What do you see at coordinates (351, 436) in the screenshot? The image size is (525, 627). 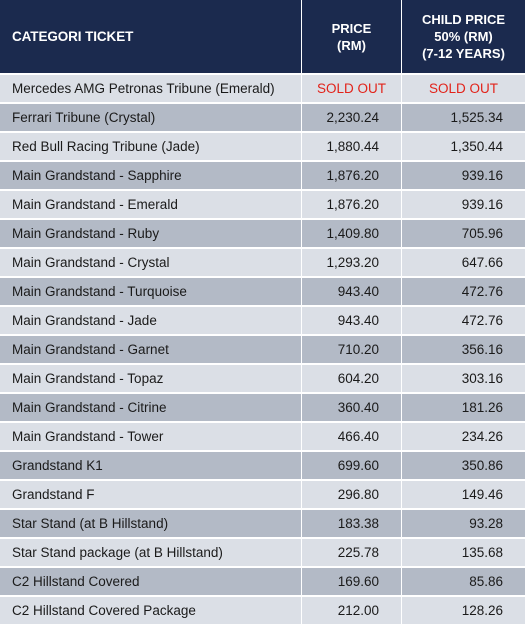 I see `ticket-price: 466.40` at bounding box center [351, 436].